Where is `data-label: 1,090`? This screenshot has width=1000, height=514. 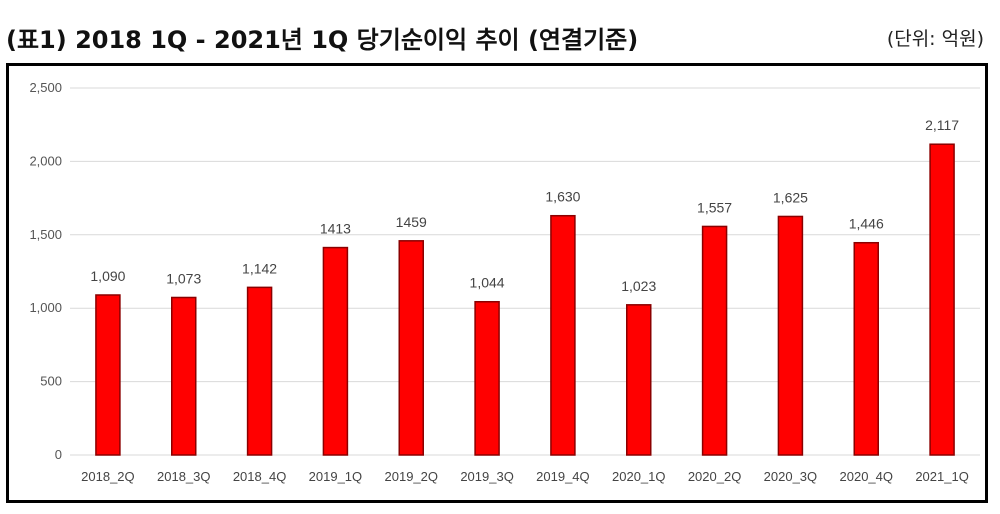
data-label: 1,090 is located at coordinates (107, 276).